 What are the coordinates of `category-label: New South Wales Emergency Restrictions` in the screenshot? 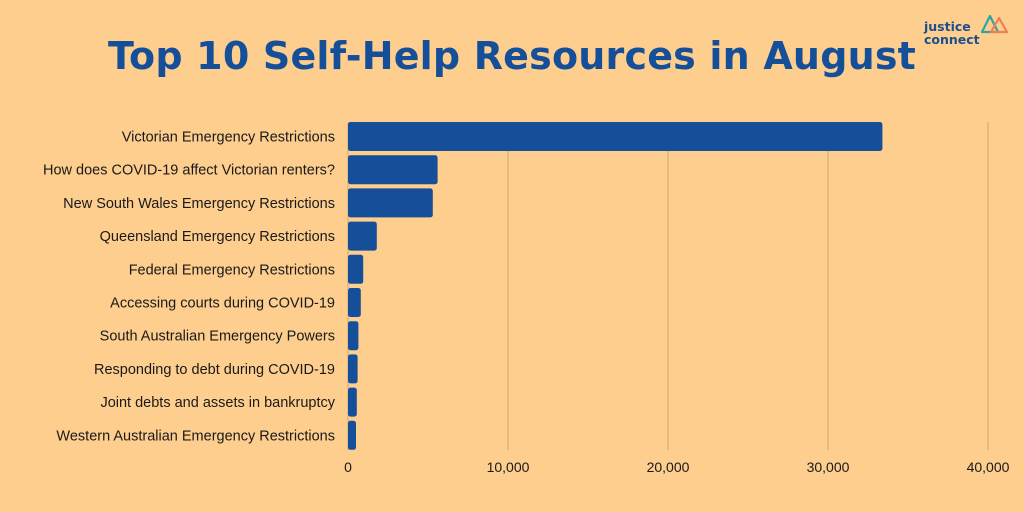 It's located at (199, 204).